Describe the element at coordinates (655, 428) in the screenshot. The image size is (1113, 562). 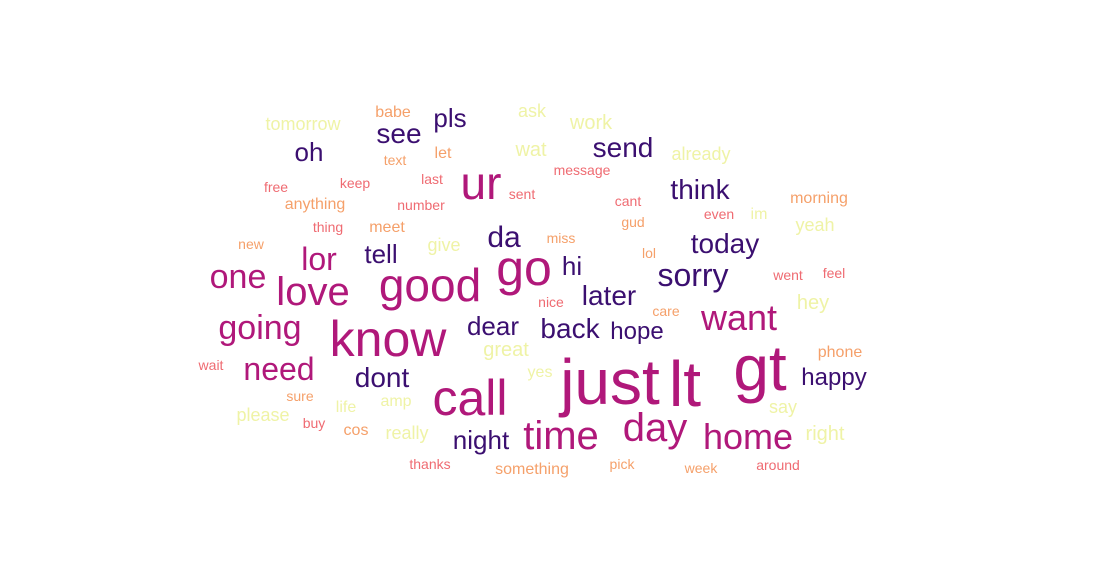
I see `word-day: day` at that location.